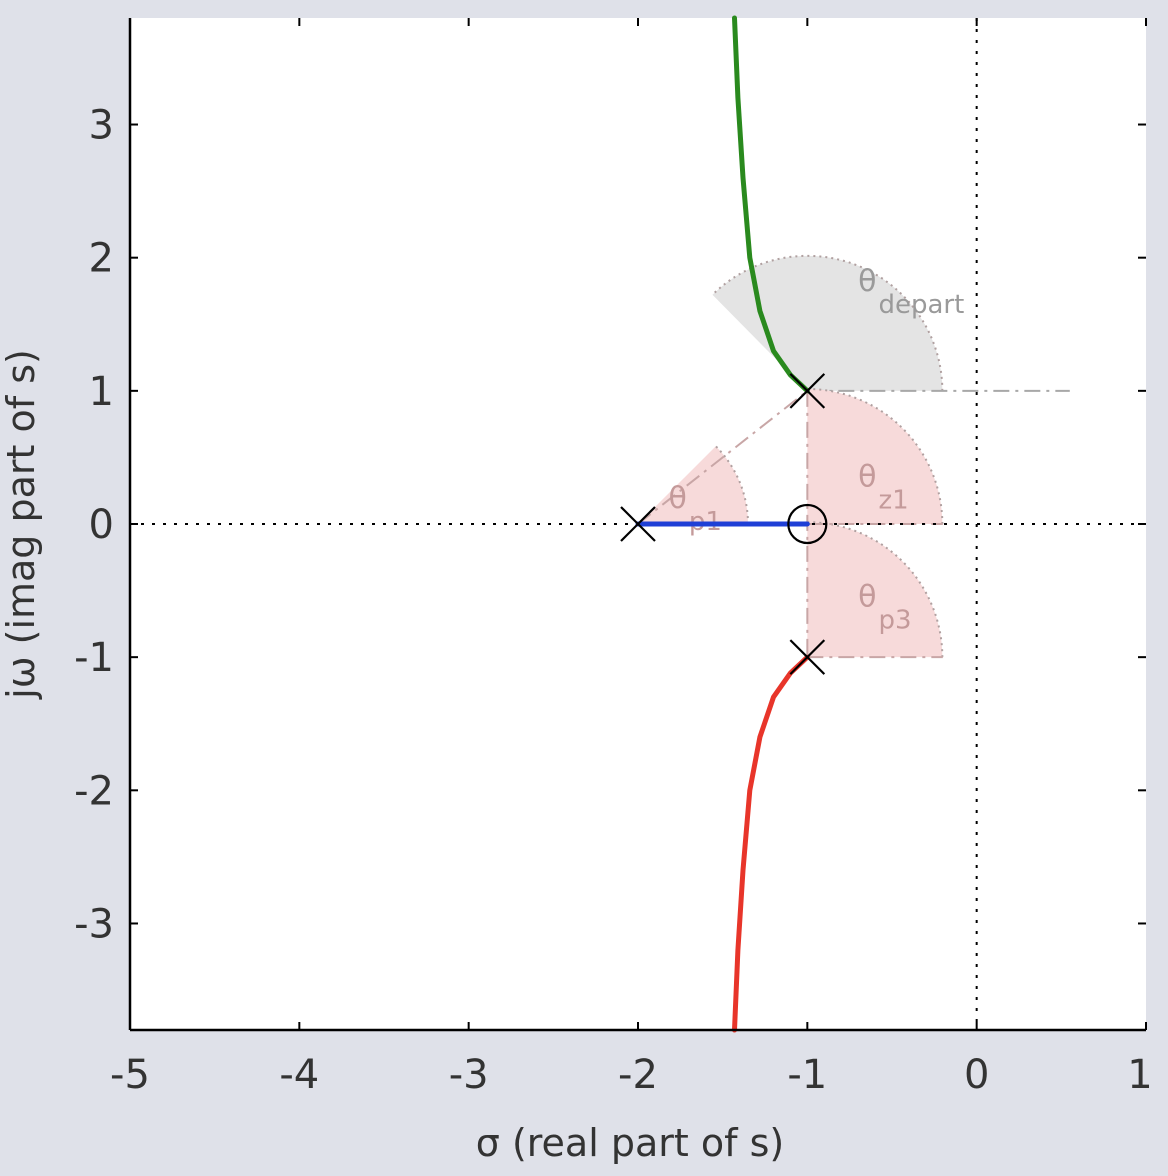  I want to click on locus-branches, so click(722, 524).